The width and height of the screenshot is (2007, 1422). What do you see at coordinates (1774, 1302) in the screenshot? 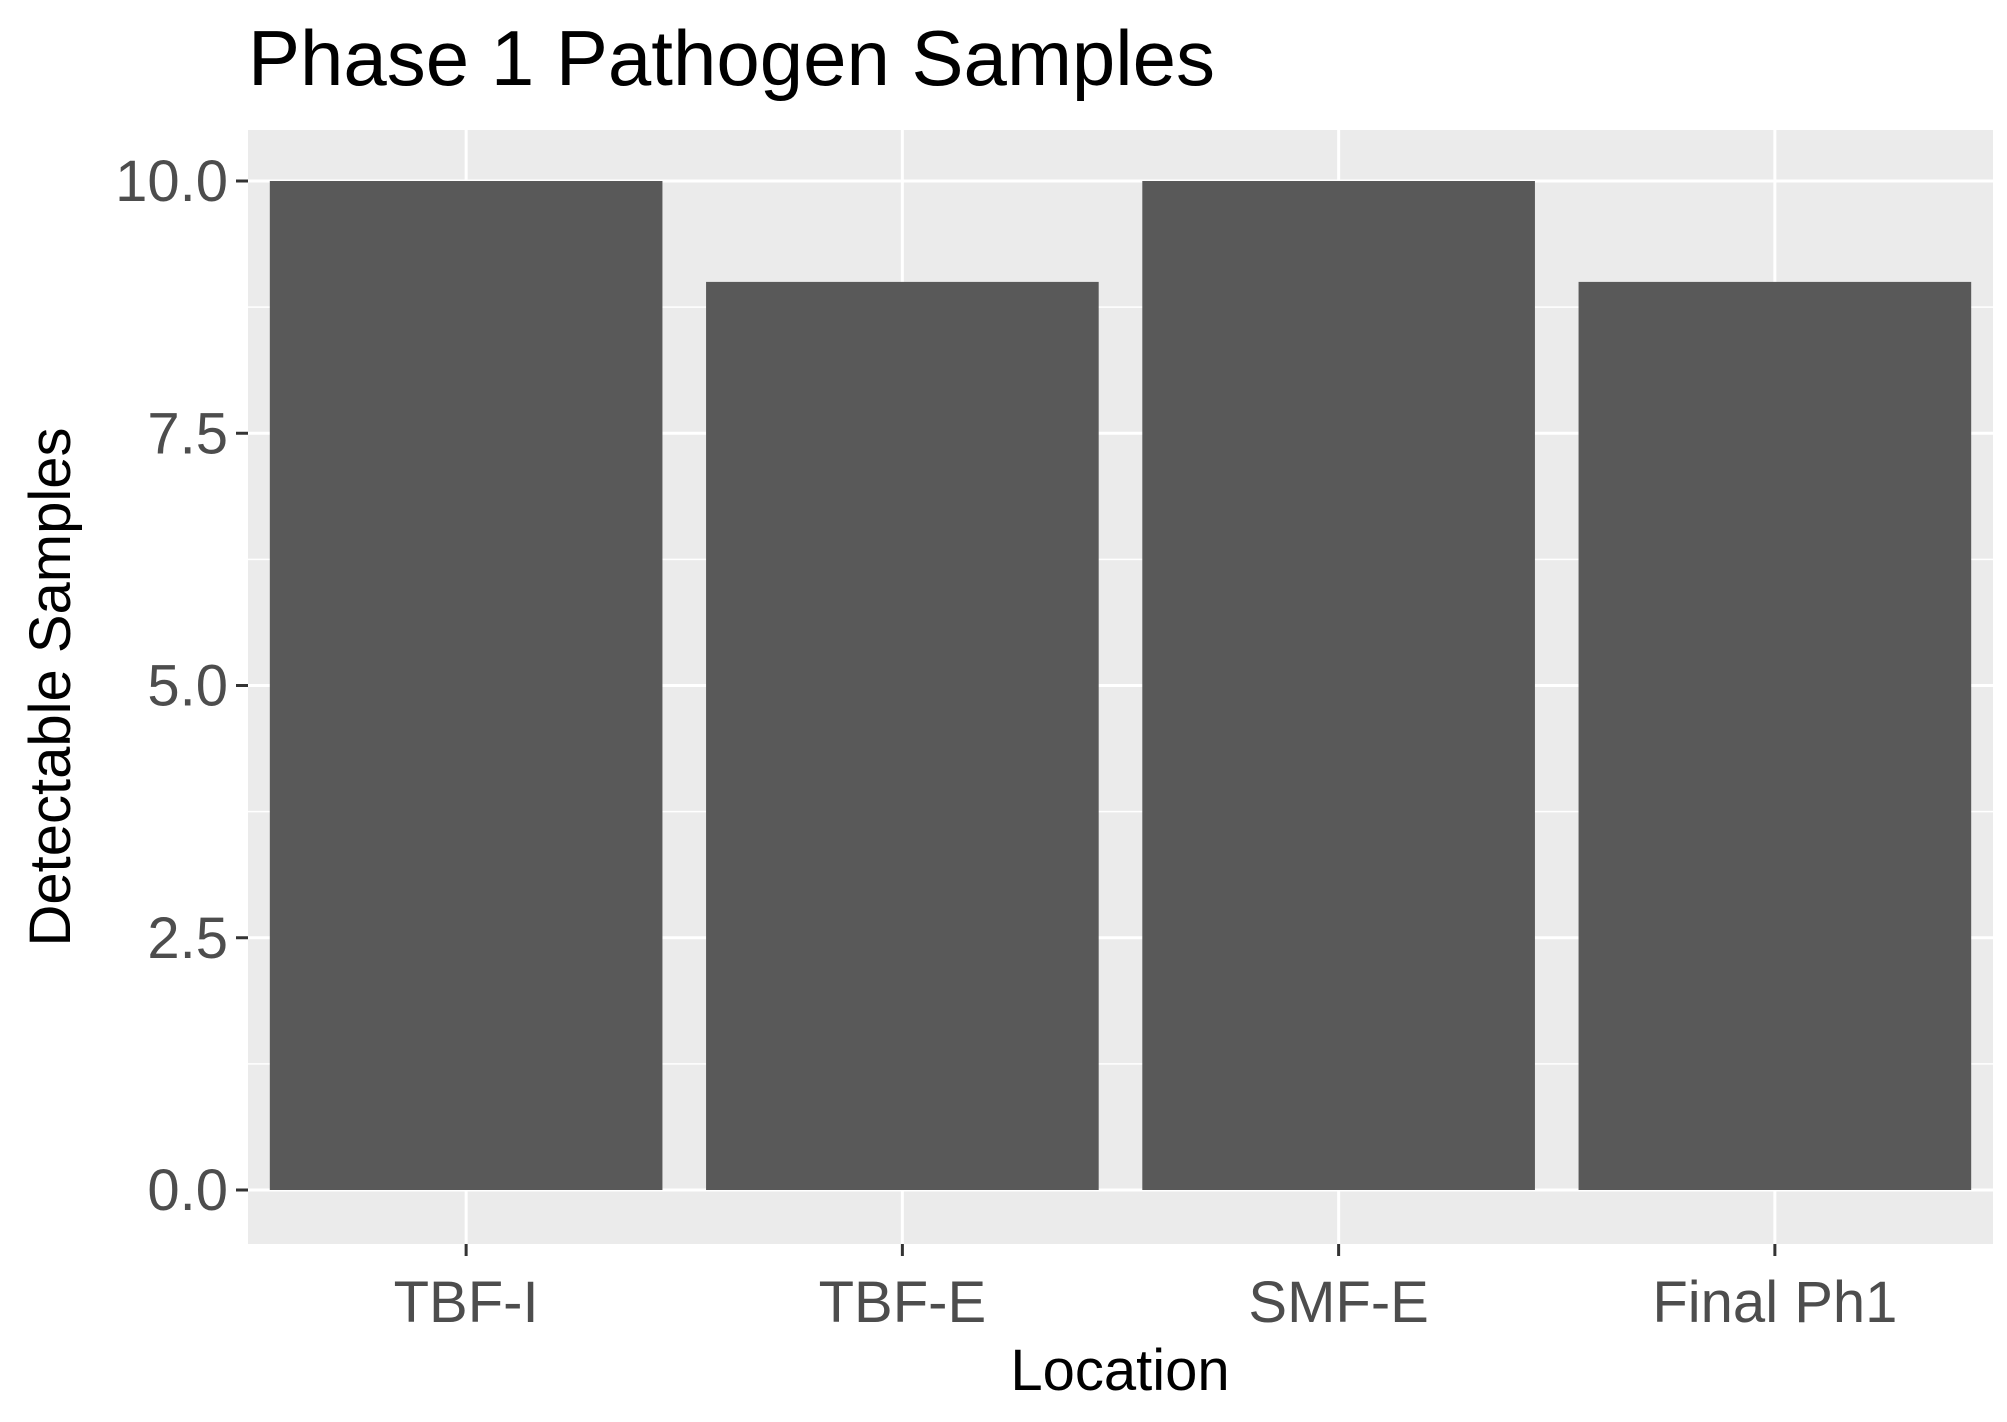
I see `x-tick-label: Final Ph1` at bounding box center [1774, 1302].